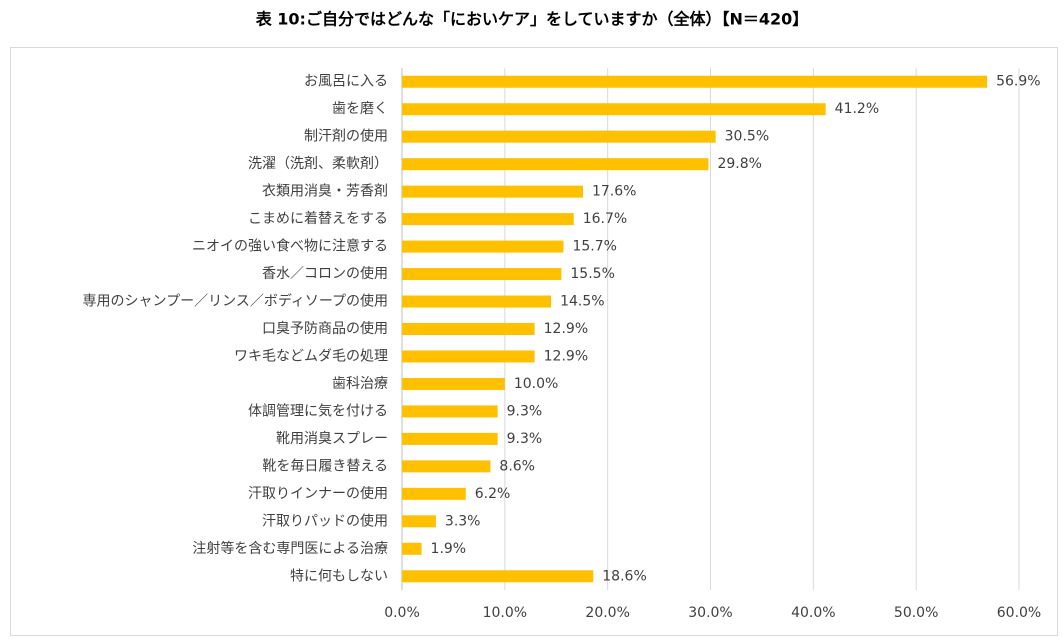 The height and width of the screenshot is (639, 1064). I want to click on y-tick-label: 専用のシャンプー／リンス／ボディソープの使用, so click(235, 301).